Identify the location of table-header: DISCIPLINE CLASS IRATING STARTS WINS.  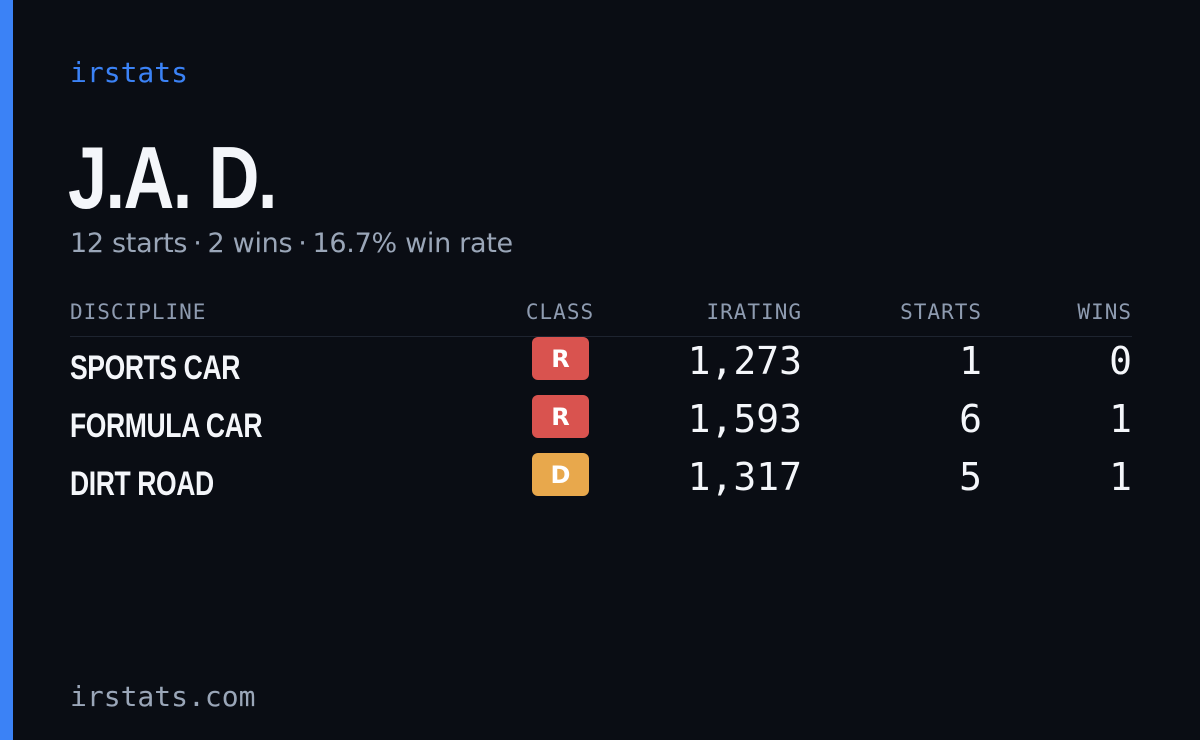
(601, 316).